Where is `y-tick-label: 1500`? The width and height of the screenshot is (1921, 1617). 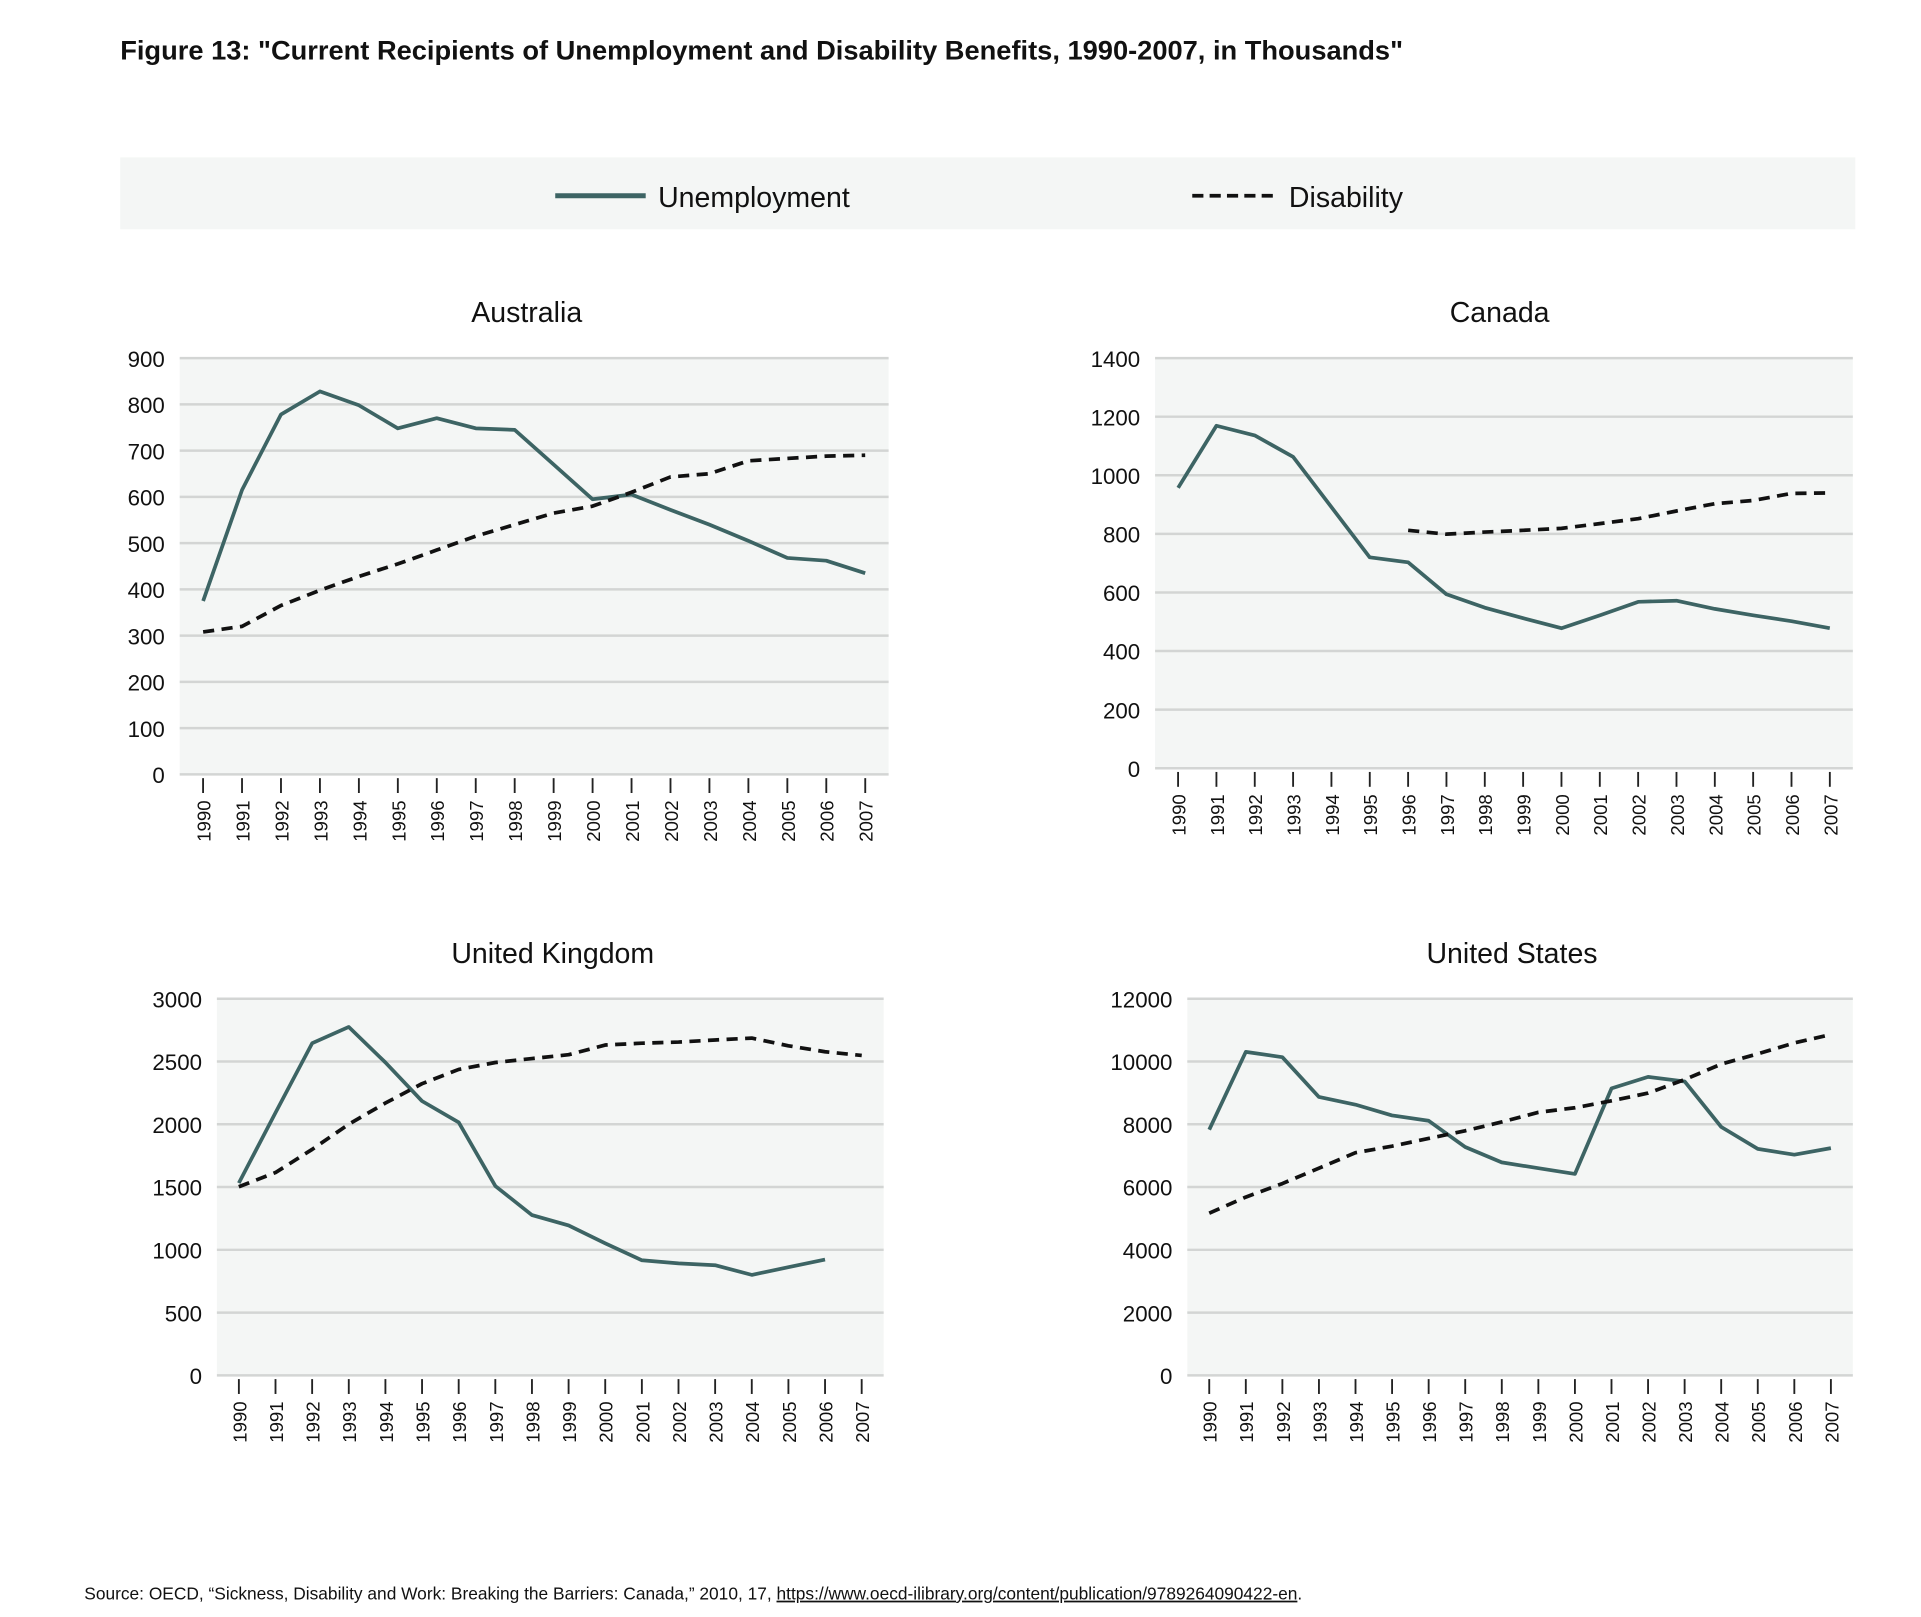 y-tick-label: 1500 is located at coordinates (177, 1188).